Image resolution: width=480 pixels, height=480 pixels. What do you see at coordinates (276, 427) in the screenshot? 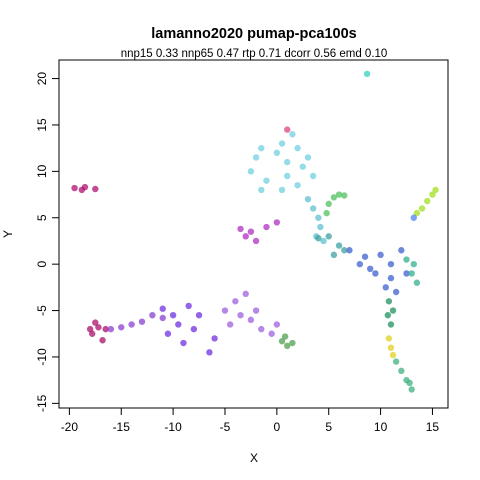
I see `x-tick-label: 0` at bounding box center [276, 427].